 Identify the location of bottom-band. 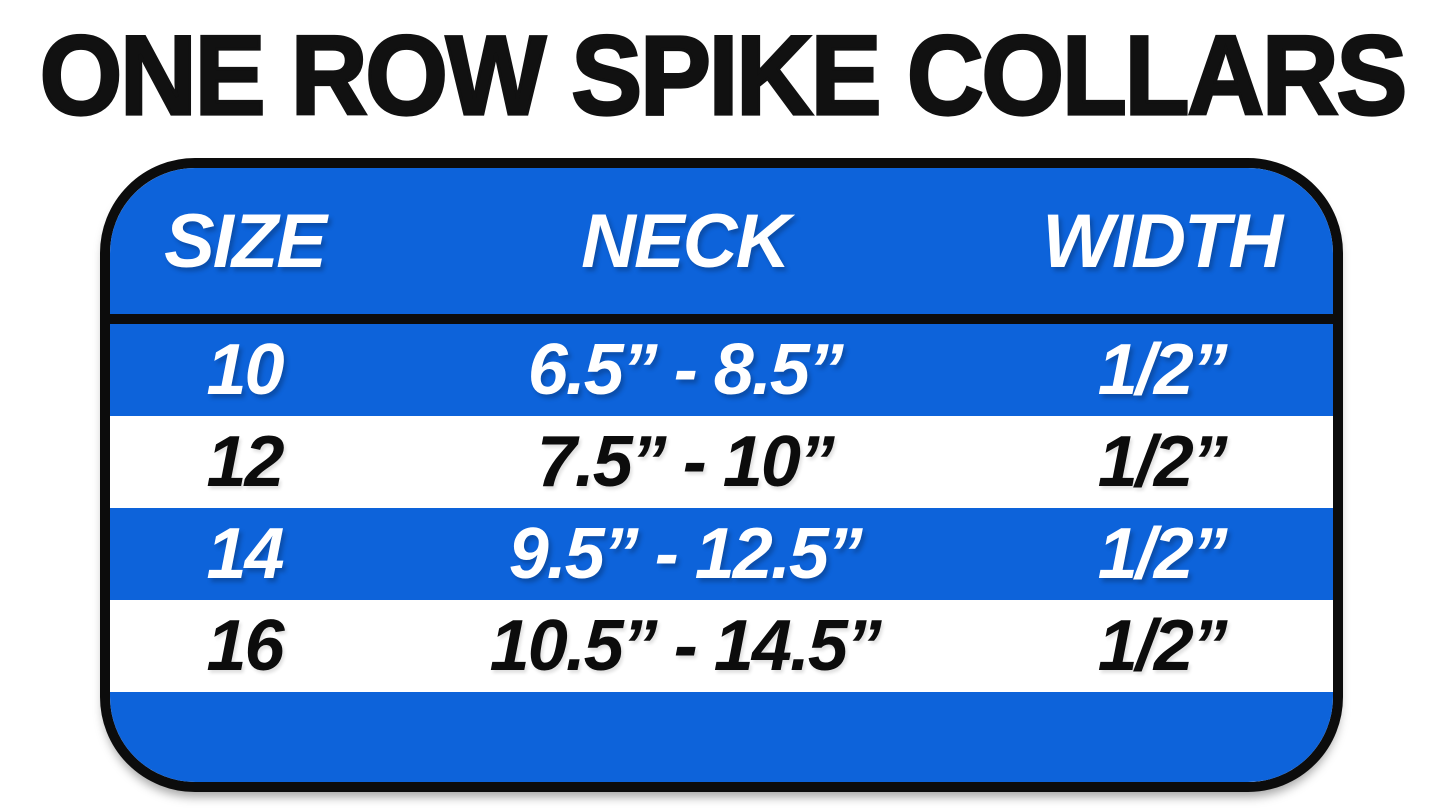
(721, 737).